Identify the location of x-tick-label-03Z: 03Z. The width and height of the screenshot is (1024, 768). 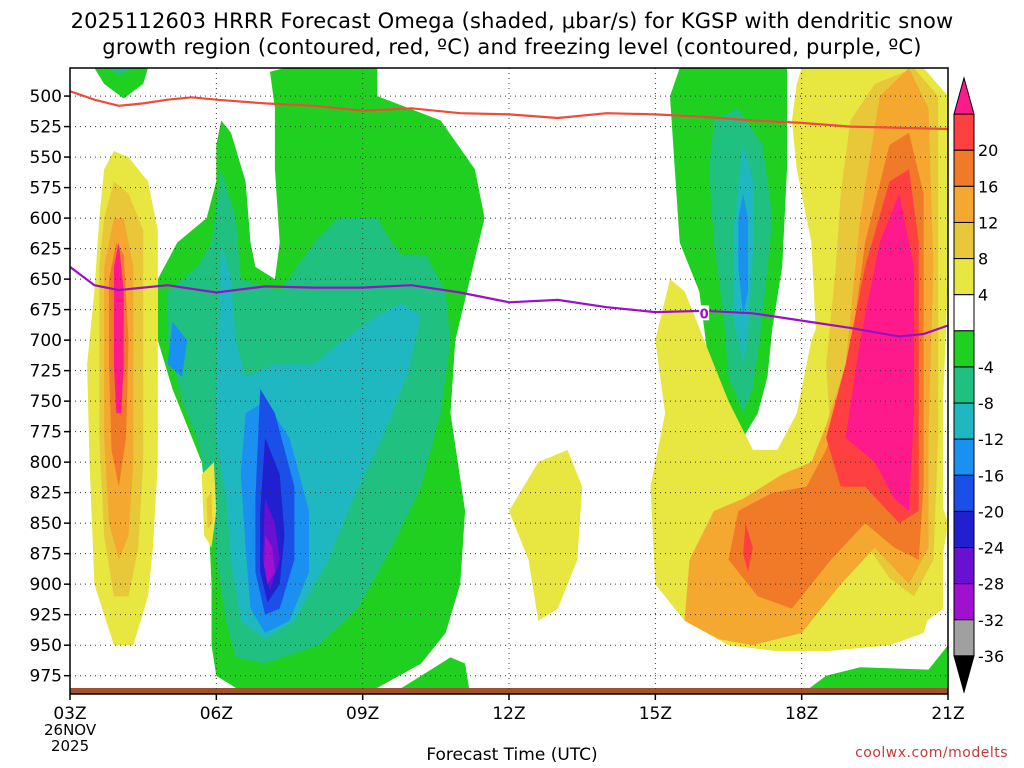
(69, 714).